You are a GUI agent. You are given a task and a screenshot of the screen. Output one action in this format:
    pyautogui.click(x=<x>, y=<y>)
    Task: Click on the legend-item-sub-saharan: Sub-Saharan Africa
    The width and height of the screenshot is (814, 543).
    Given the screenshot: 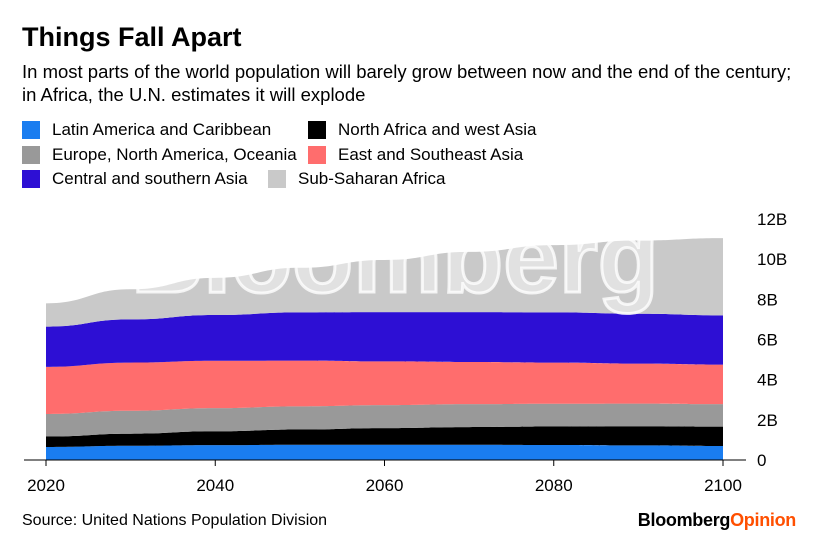 What is the action you would take?
    pyautogui.click(x=356, y=179)
    